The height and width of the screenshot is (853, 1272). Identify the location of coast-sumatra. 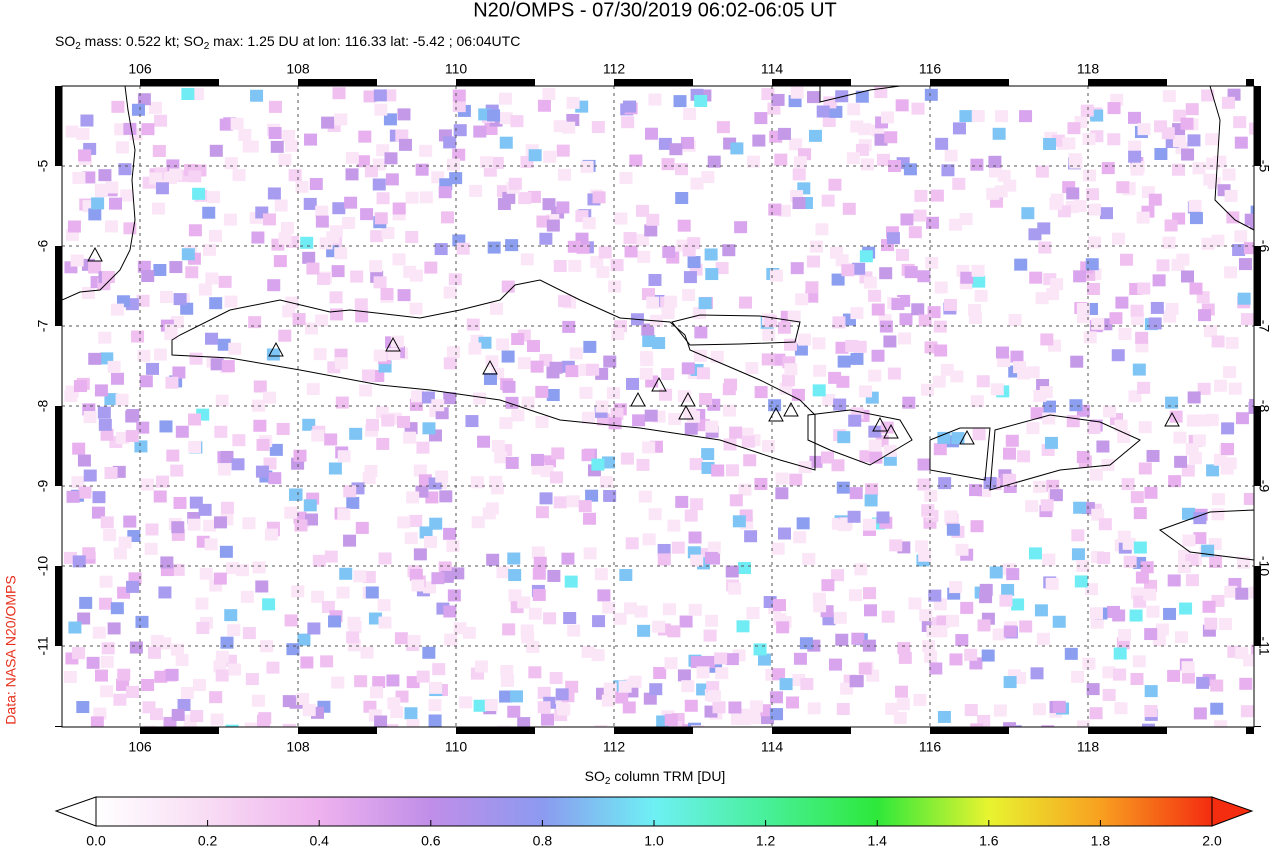
(99, 193).